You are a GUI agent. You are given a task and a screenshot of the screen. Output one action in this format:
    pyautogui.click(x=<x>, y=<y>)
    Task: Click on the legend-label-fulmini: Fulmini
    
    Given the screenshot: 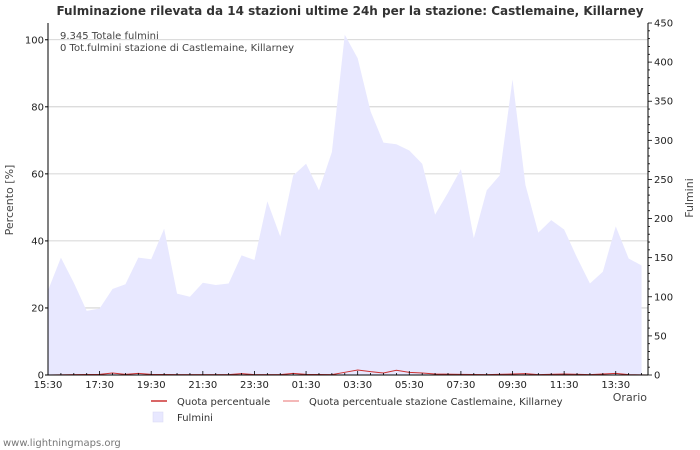 What is the action you would take?
    pyautogui.click(x=195, y=418)
    